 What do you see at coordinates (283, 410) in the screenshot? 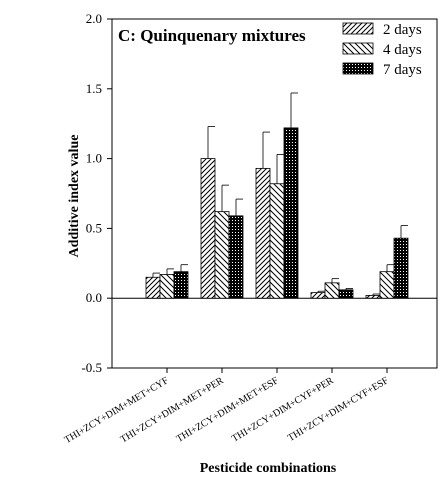
I see `category-label: THI+ZCY+DIM+CYF+PER` at bounding box center [283, 410].